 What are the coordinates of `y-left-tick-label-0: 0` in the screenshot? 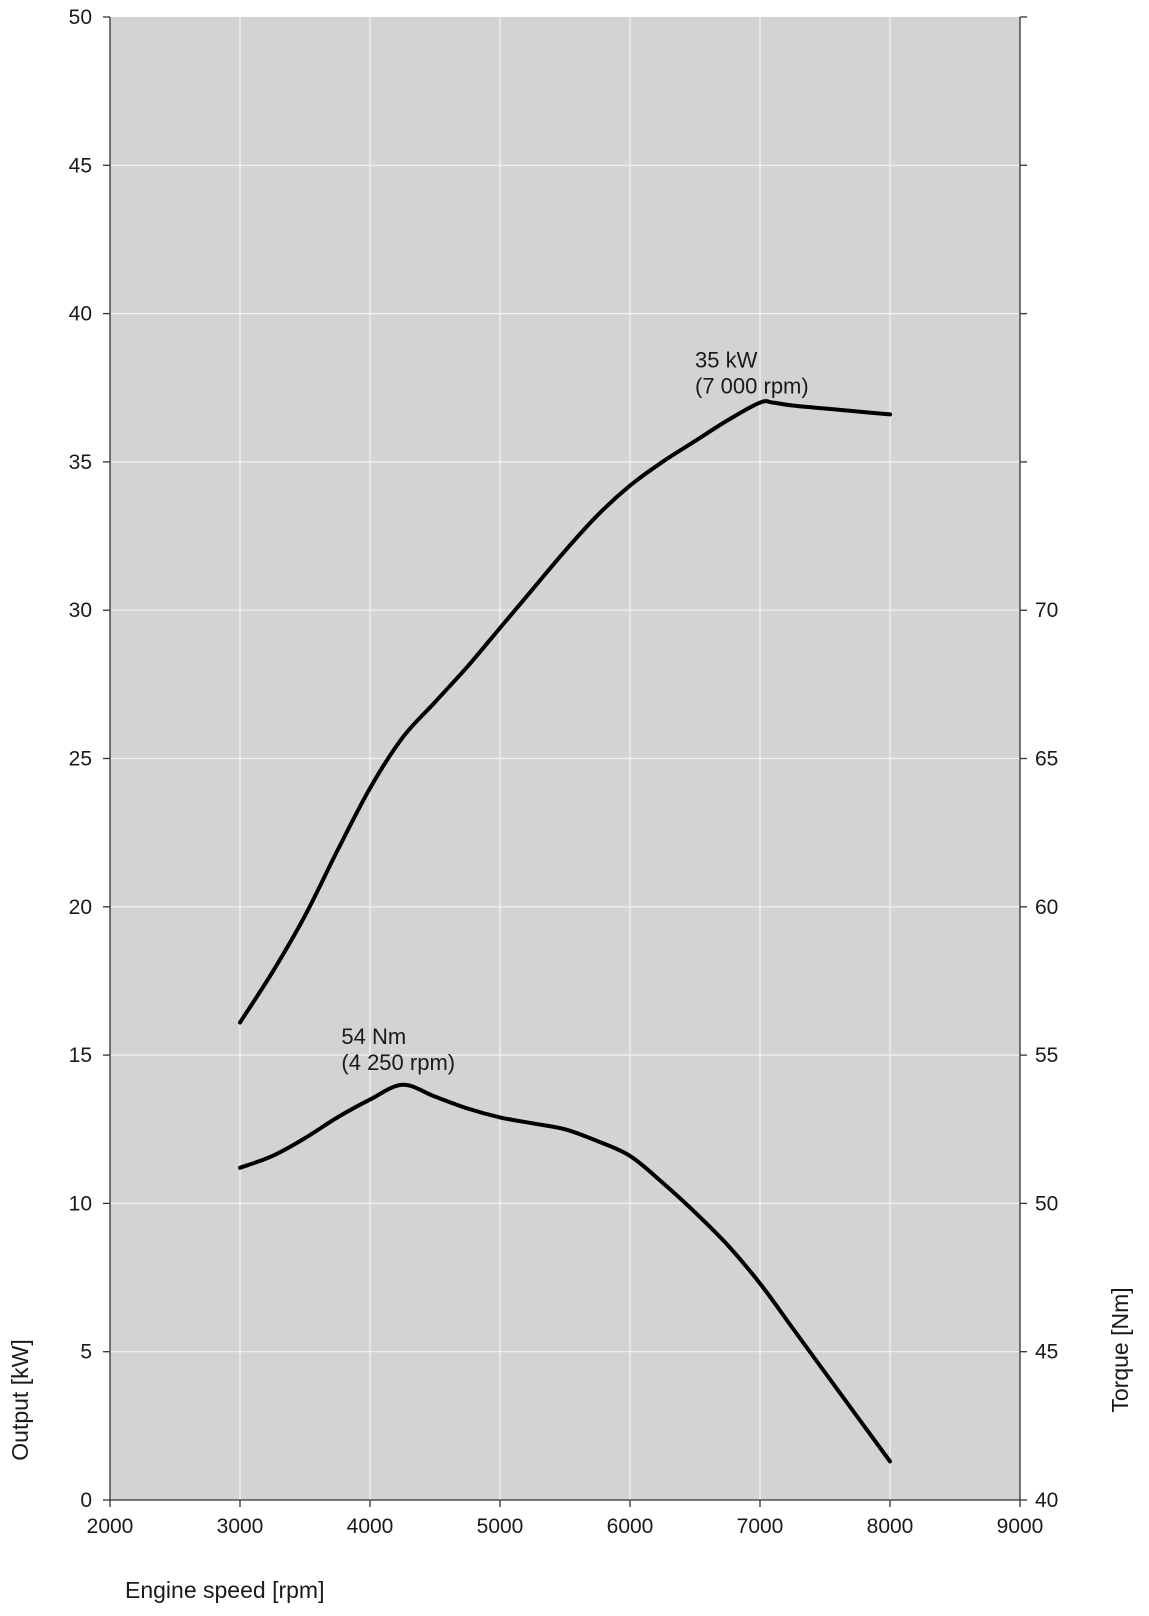 It's located at (86, 1500).